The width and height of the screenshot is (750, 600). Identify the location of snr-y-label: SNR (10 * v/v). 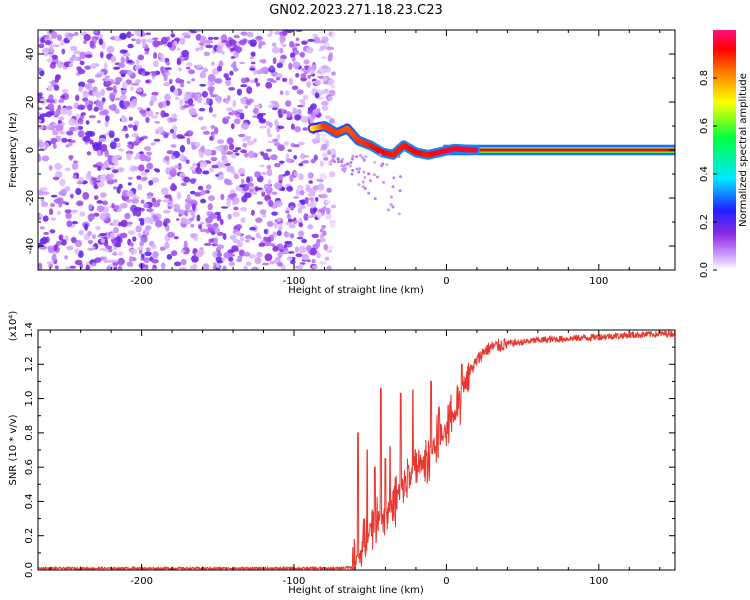
(13, 449).